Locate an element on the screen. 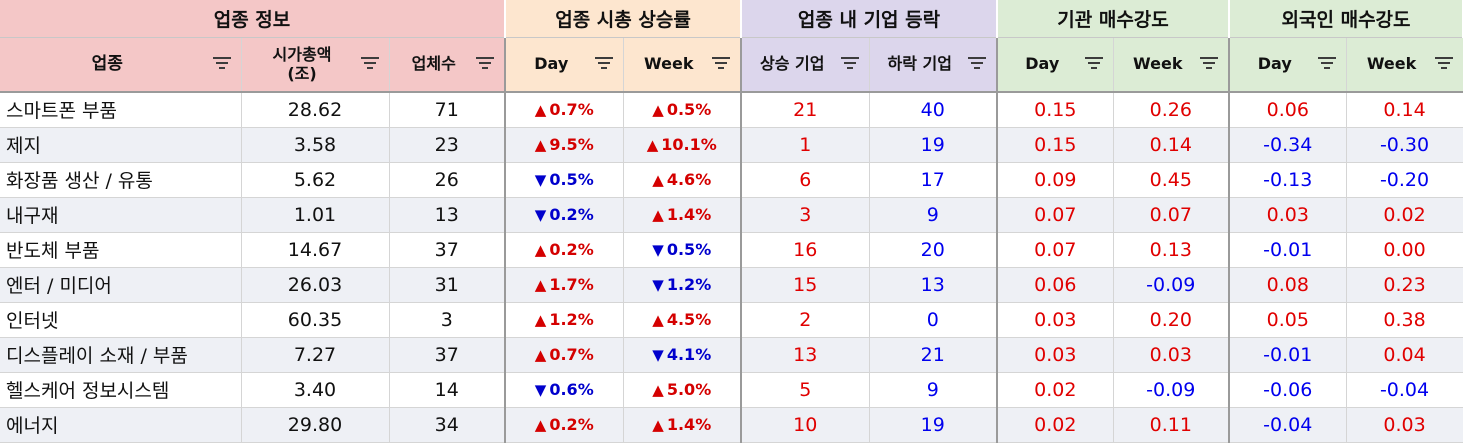  inst-week-value: 0.26 is located at coordinates (1172, 110).